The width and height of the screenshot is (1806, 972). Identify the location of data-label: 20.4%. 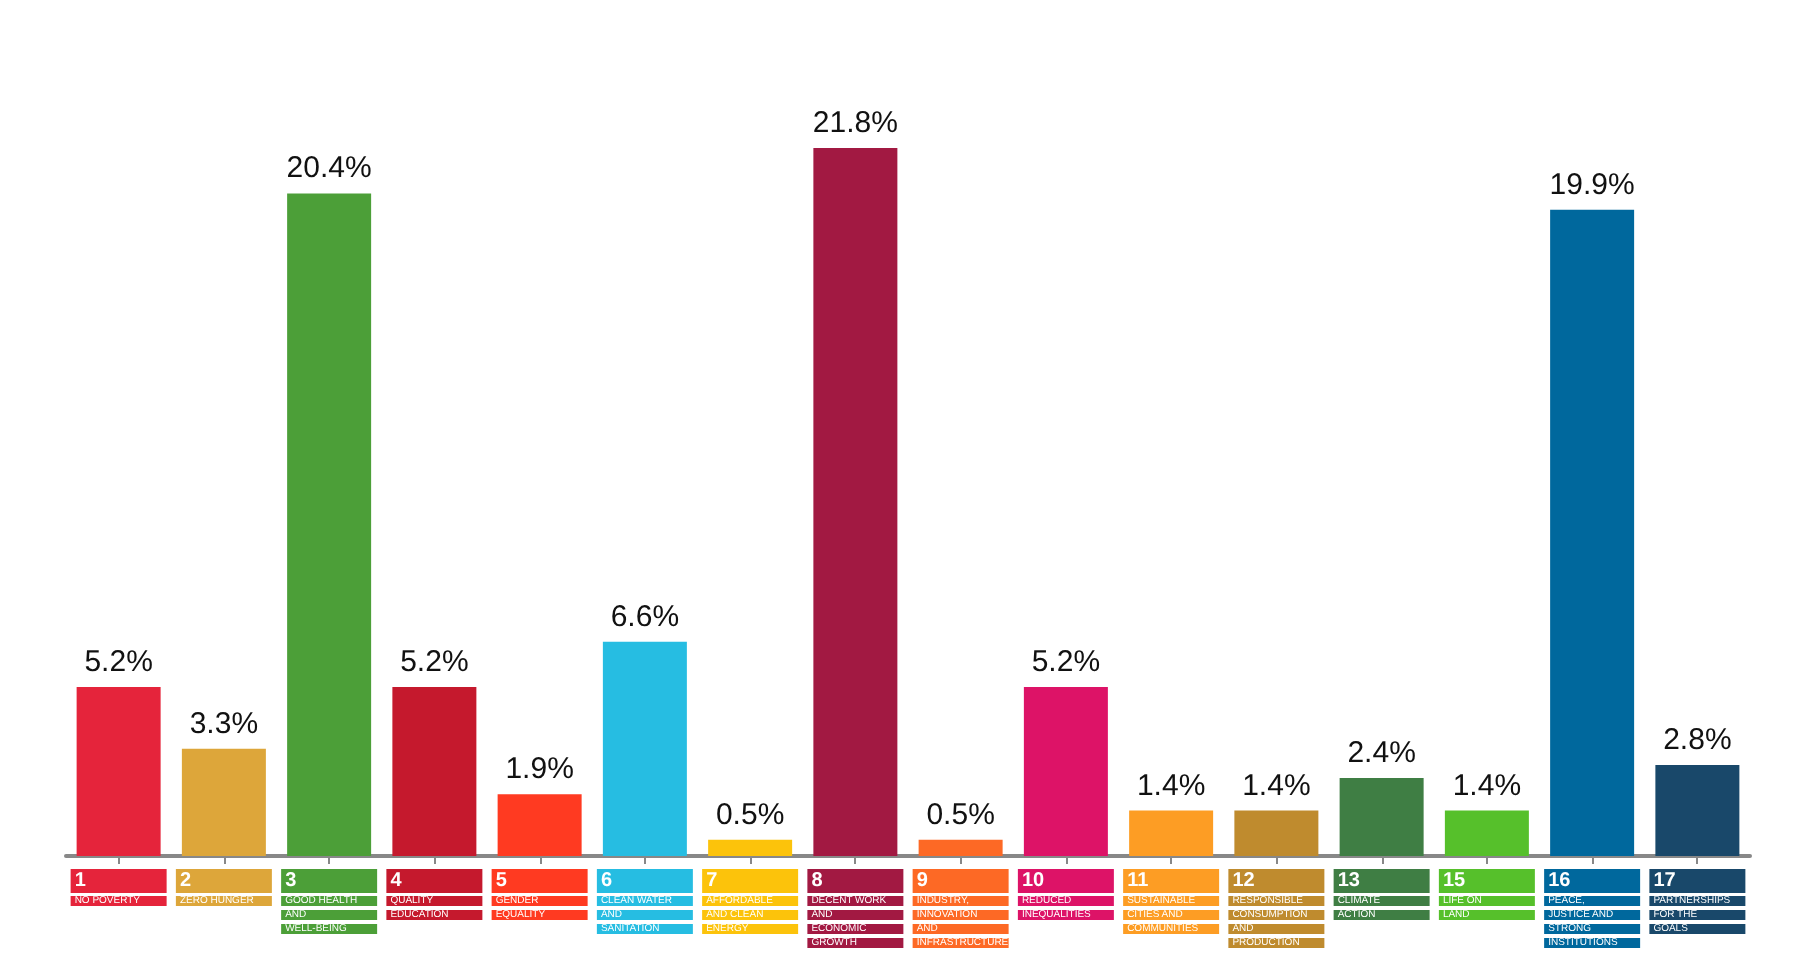
(329, 168).